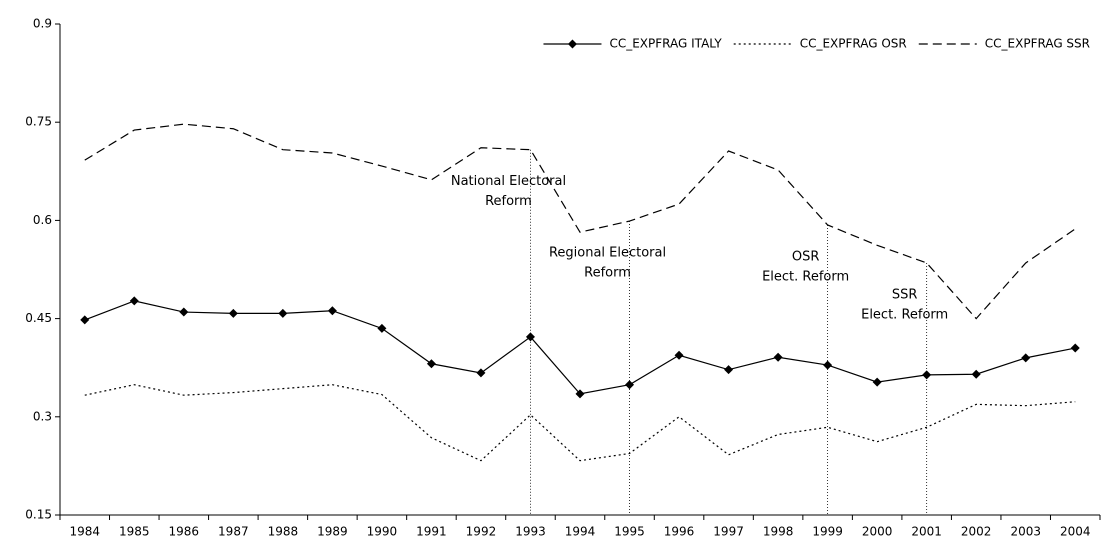 The image size is (1111, 548). What do you see at coordinates (877, 532) in the screenshot?
I see `x-tick-label: 2000` at bounding box center [877, 532].